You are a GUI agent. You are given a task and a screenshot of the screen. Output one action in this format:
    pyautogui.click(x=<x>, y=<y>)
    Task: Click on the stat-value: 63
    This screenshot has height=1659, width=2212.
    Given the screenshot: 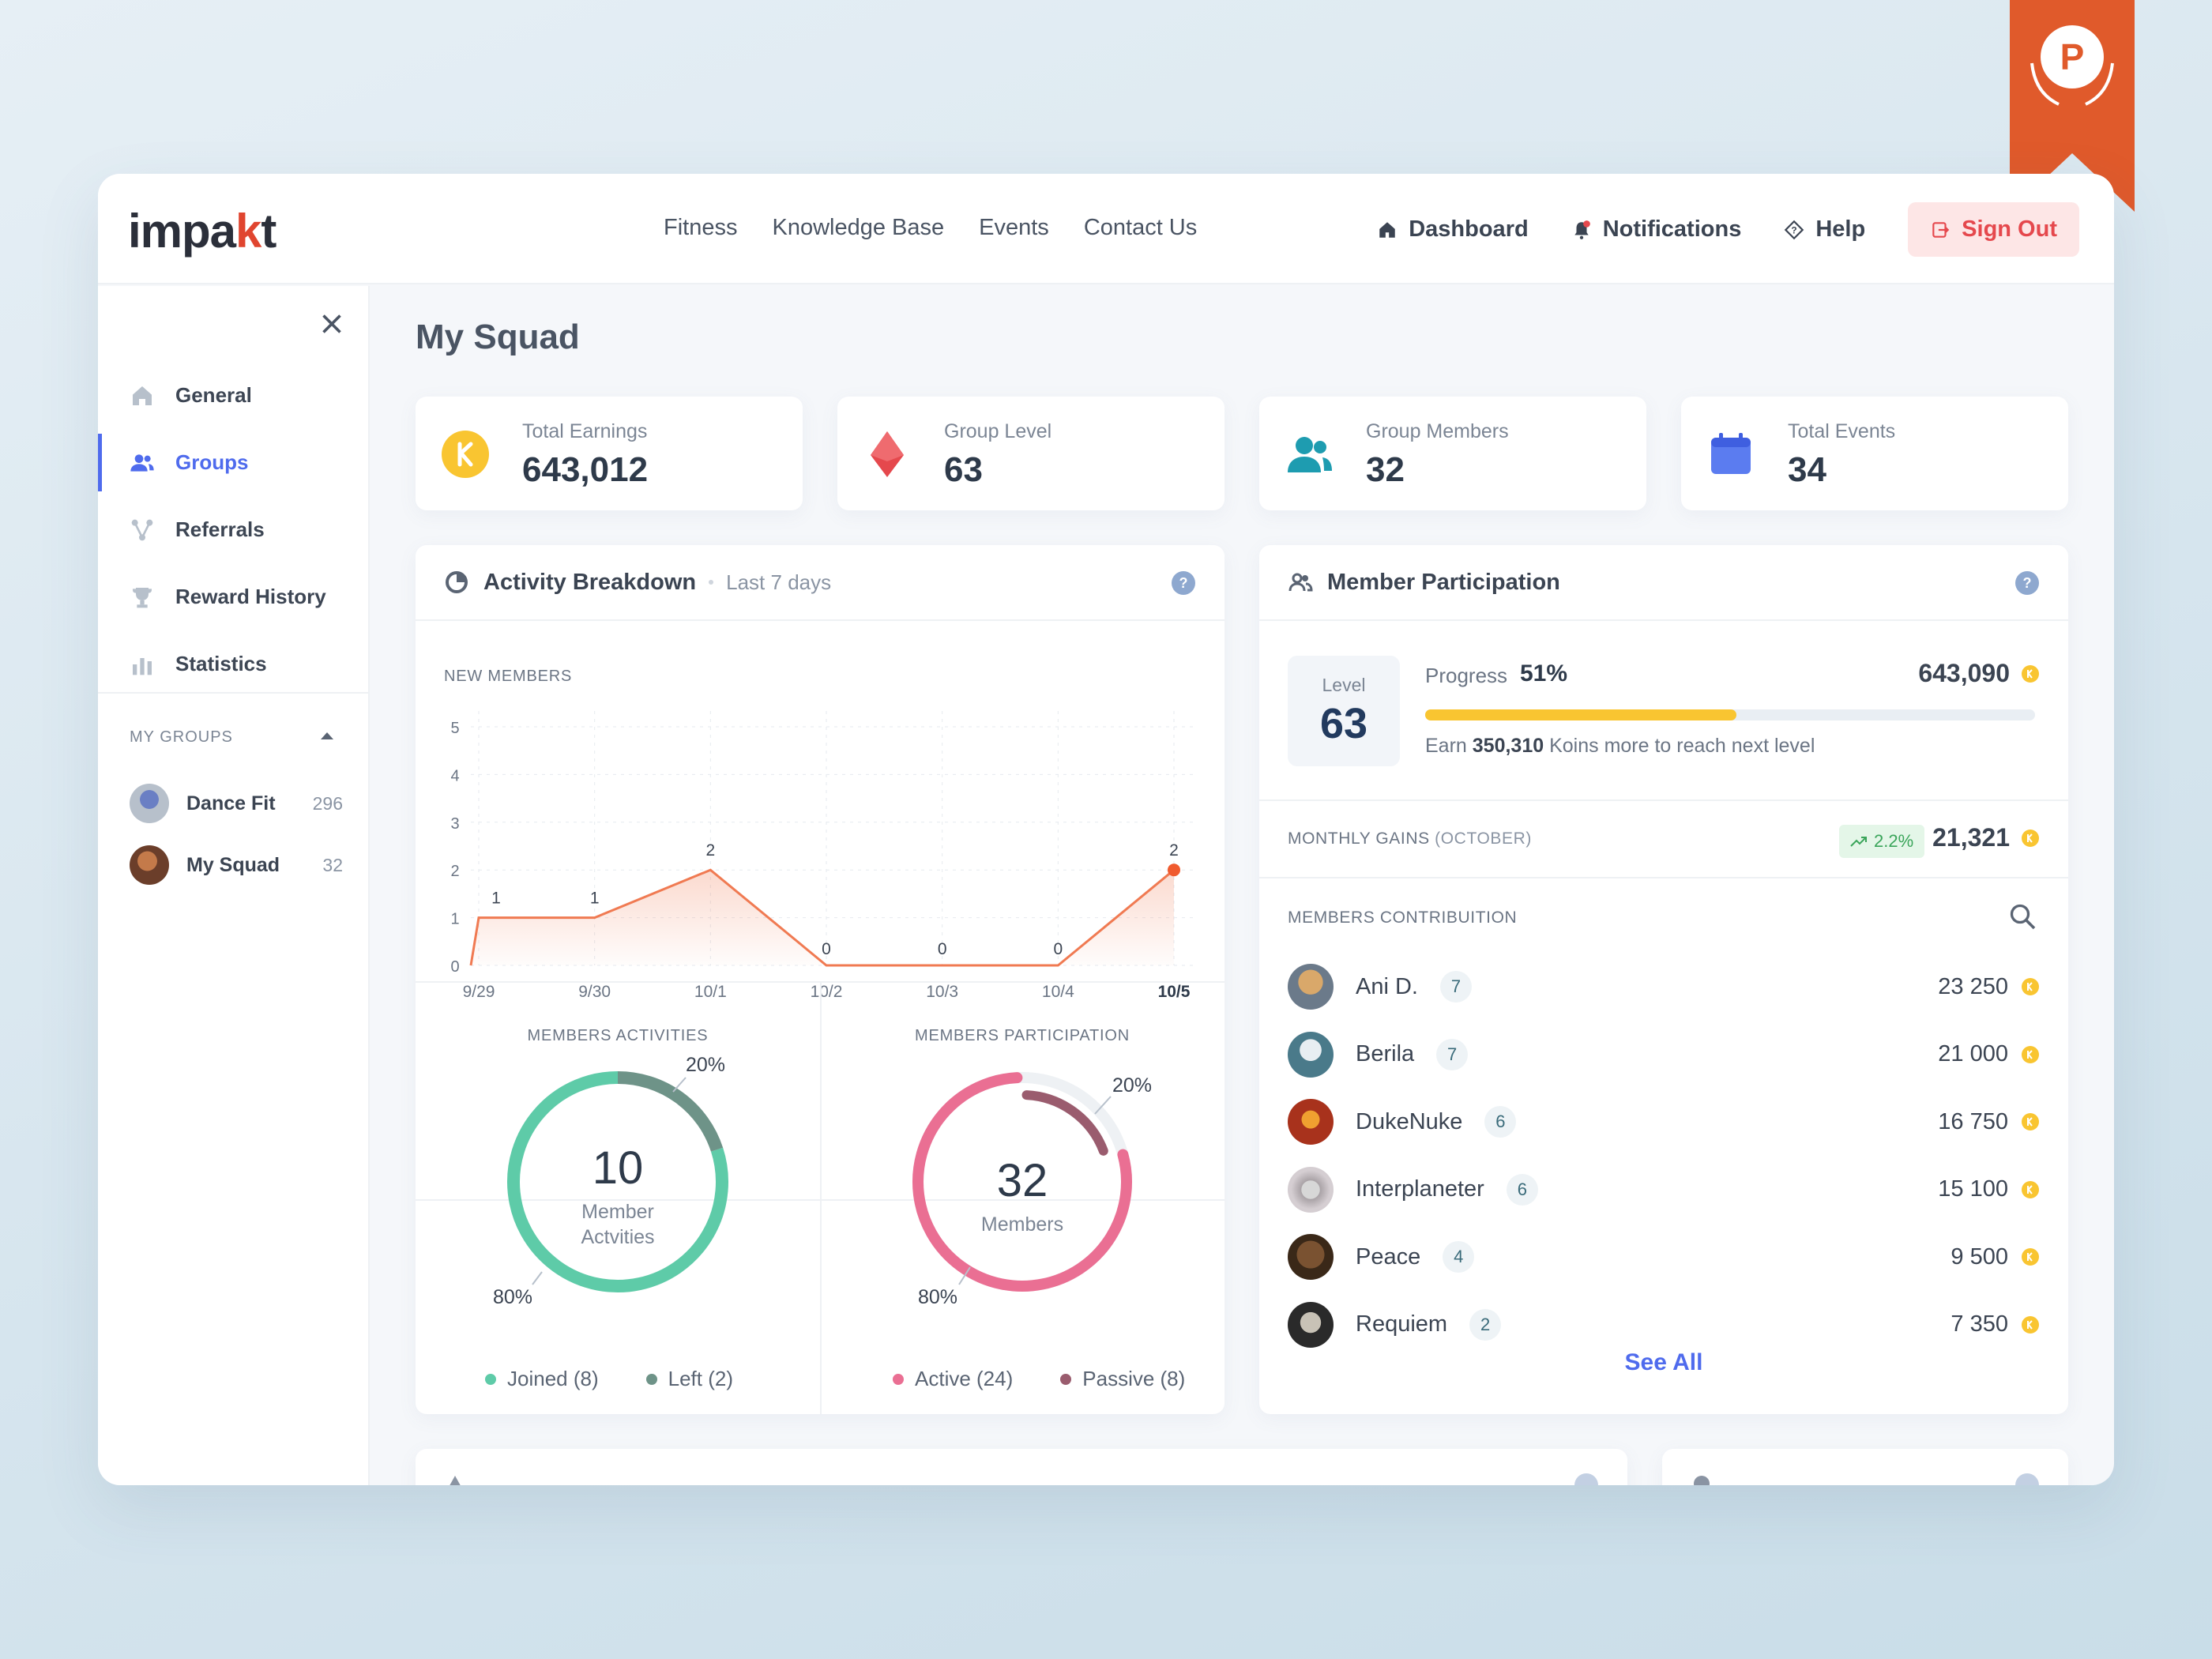 What is the action you would take?
    pyautogui.click(x=963, y=470)
    